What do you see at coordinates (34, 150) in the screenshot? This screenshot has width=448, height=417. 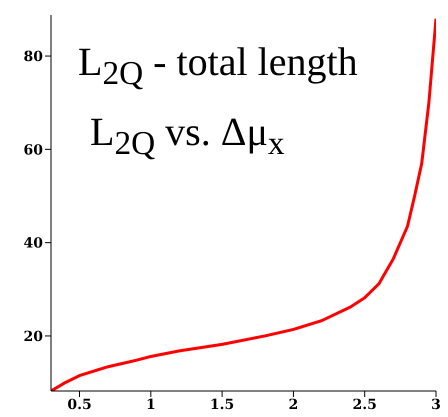 I see `y-tick-label: 60` at bounding box center [34, 150].